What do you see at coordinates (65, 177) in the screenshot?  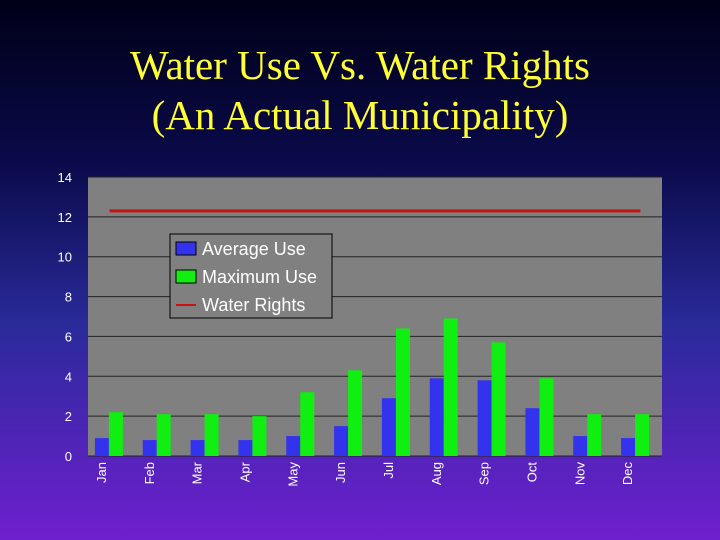 I see `y-tick-label: 14` at bounding box center [65, 177].